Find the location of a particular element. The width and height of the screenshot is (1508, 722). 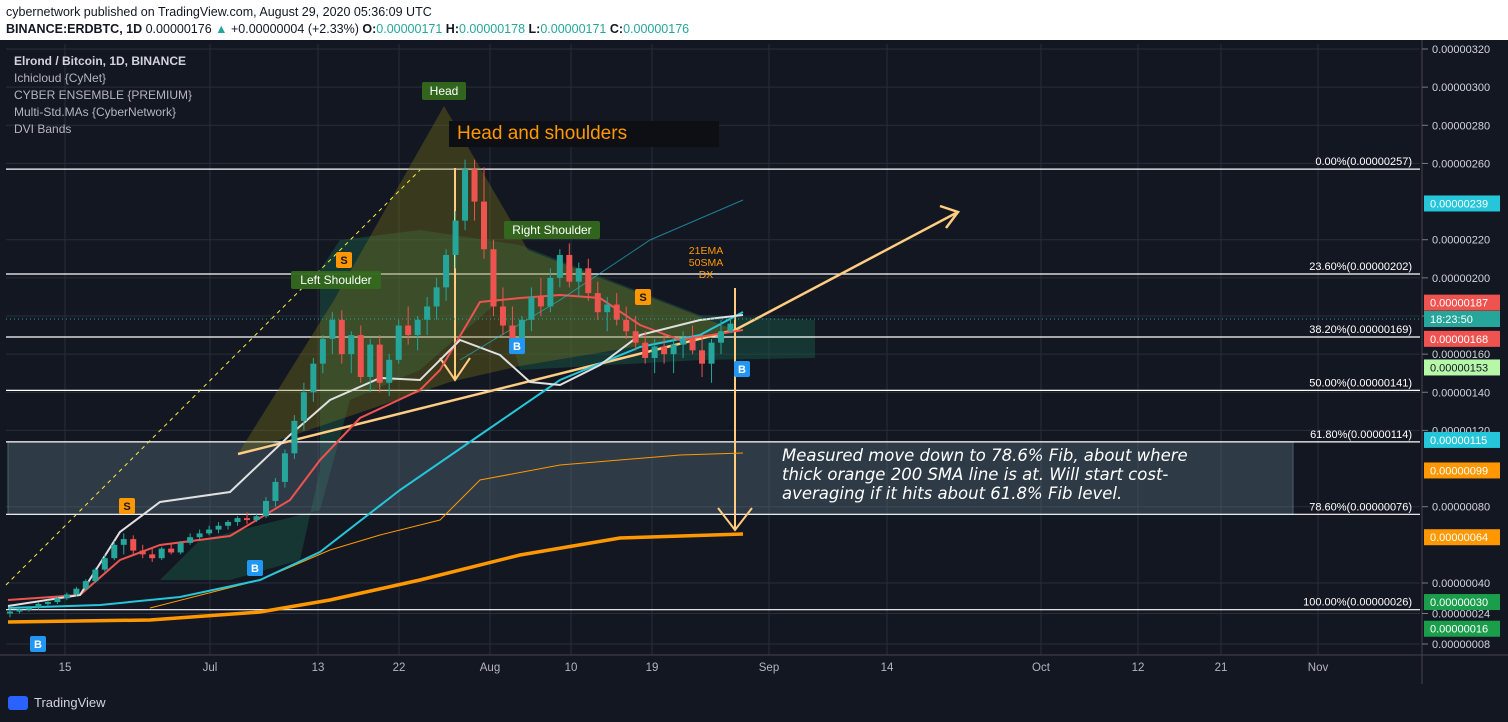

legend-item-cyber-ensemble: CYBER ENSEMBLE {PREMIUM} is located at coordinates (103, 95).